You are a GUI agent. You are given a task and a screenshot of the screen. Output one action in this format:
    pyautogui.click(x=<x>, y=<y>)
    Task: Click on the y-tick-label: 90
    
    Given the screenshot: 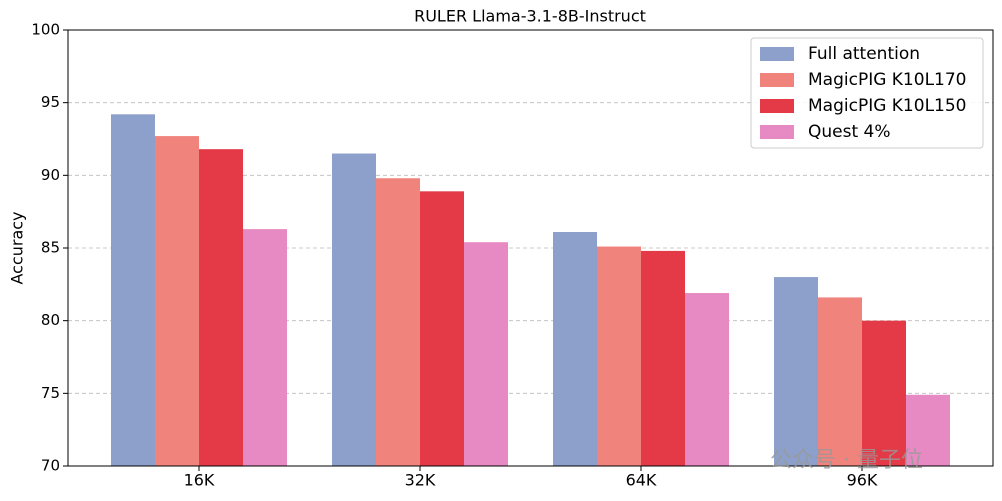 What is the action you would take?
    pyautogui.click(x=50, y=175)
    